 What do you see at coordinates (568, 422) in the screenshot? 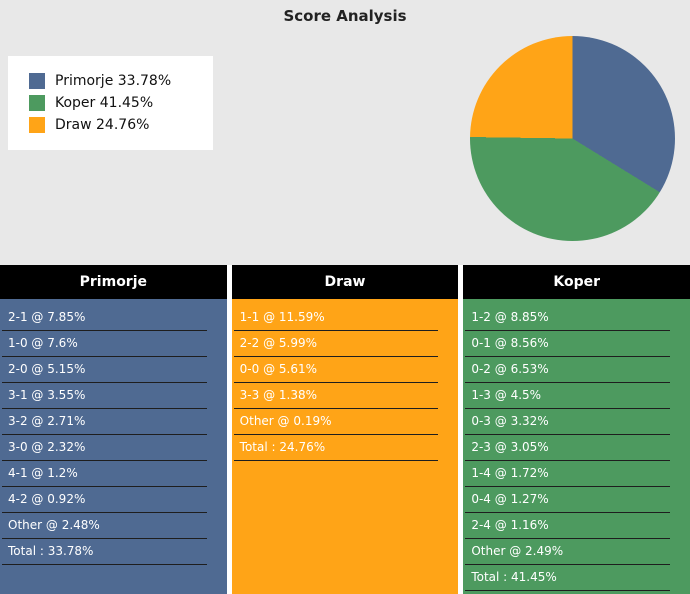
I see `score-row: 0-3 @ 3.32%` at bounding box center [568, 422].